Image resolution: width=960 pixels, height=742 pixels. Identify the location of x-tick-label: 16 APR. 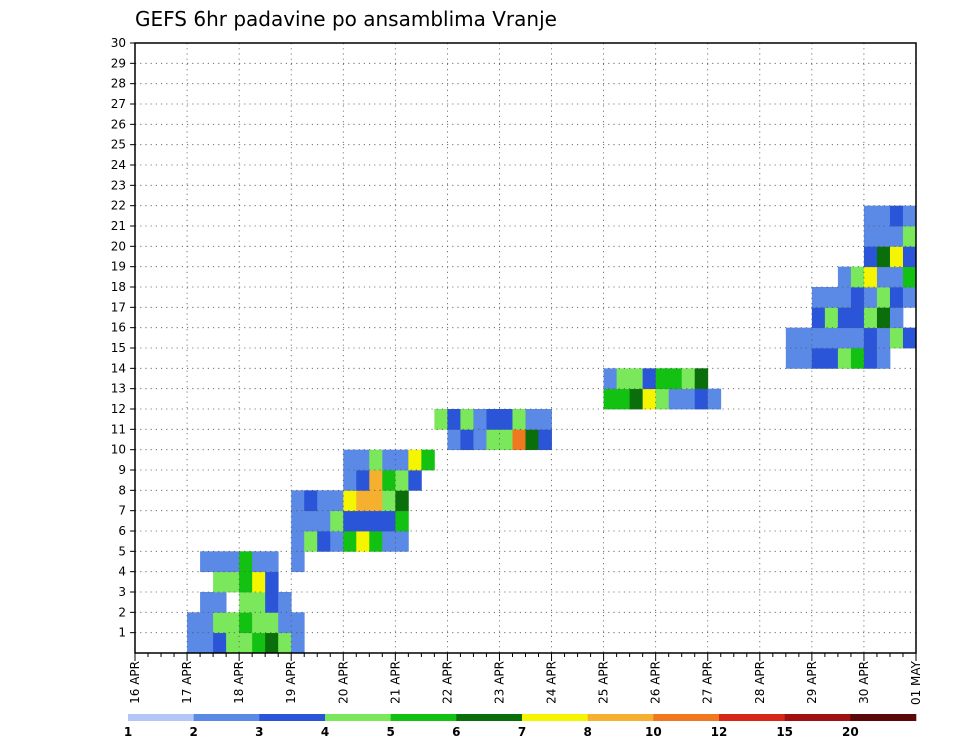
(135, 682).